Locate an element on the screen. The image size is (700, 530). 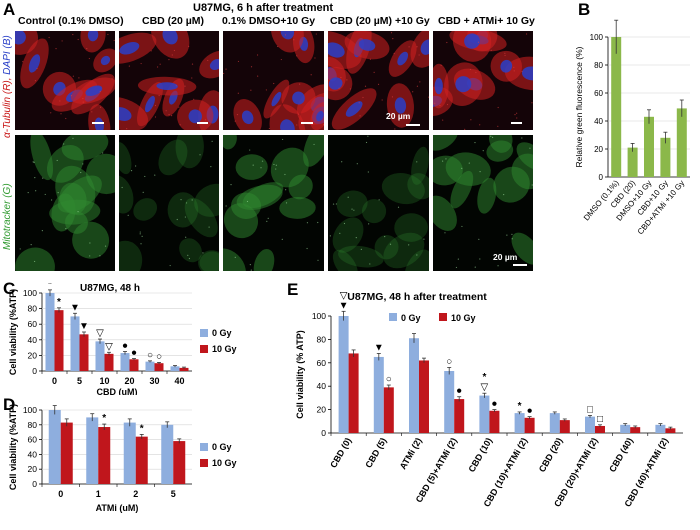
x-axis-label: CBD (uM) is located at coordinates (117, 391).